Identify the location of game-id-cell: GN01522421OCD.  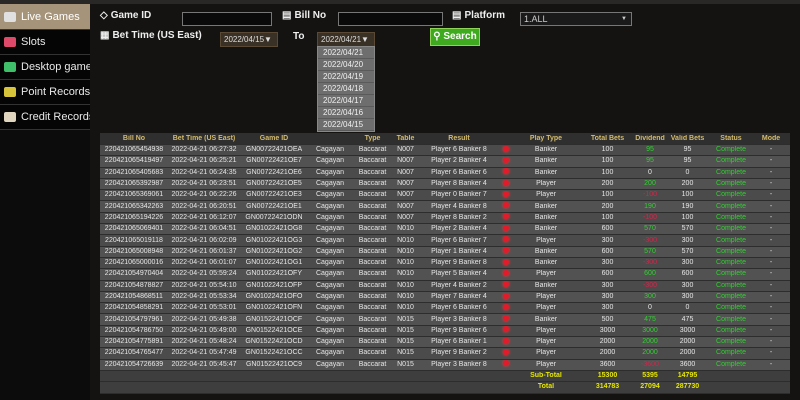
(274, 342).